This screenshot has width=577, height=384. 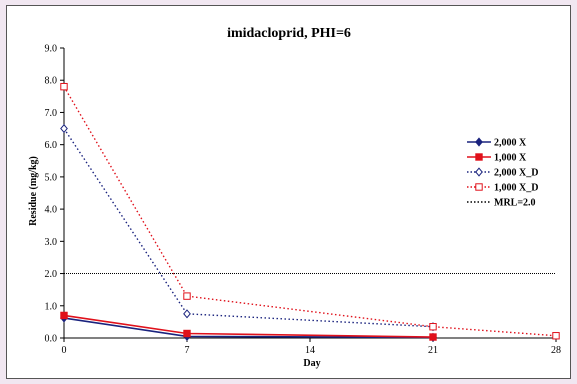 What do you see at coordinates (556, 350) in the screenshot?
I see `x-tick-label: 28` at bounding box center [556, 350].